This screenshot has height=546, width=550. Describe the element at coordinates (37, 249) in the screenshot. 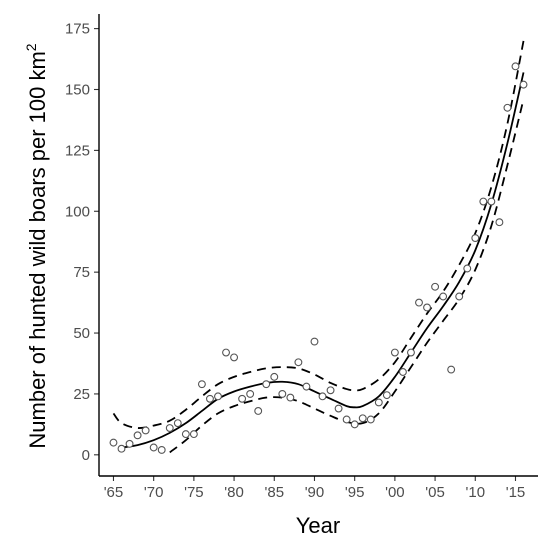

I see `y-axis-title-main: Number of hunted wild boars per 100 km` at that location.